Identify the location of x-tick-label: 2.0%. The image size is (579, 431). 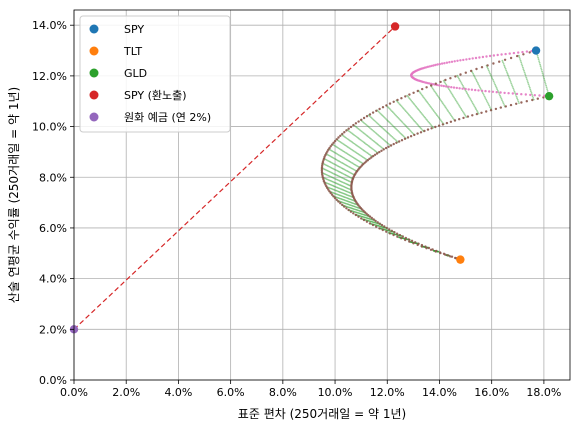
(126, 392).